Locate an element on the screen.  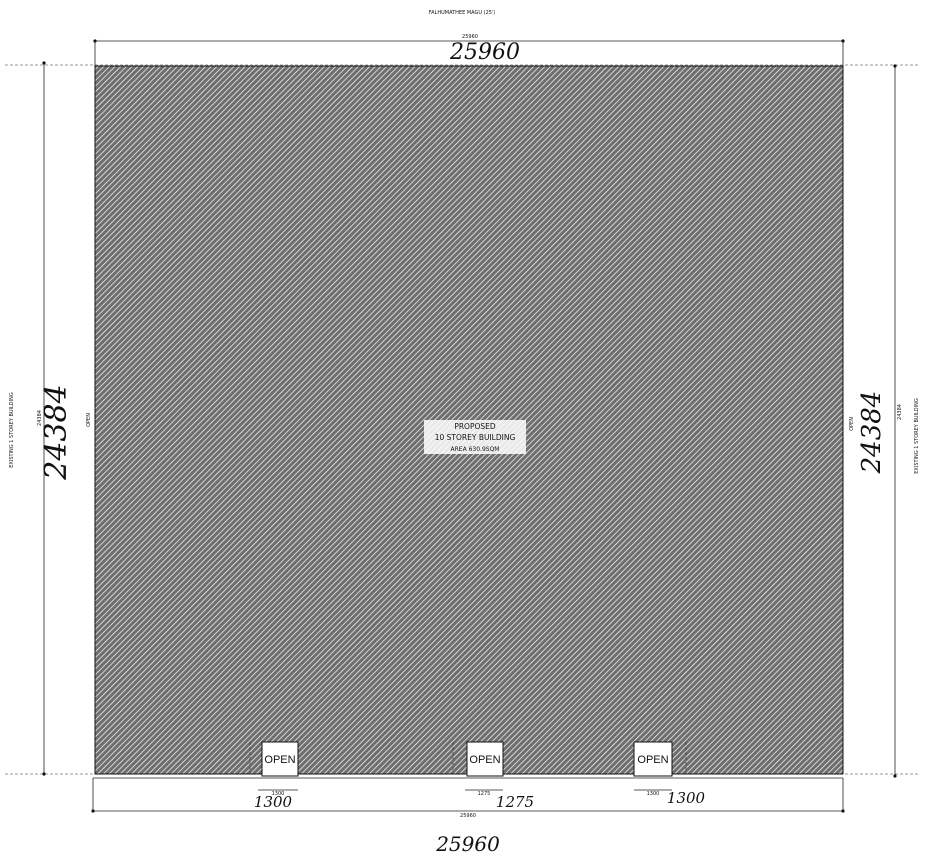
right-neighbor-label: EXISTING 1 STOREY BUILDING is located at coordinates (917, 436).